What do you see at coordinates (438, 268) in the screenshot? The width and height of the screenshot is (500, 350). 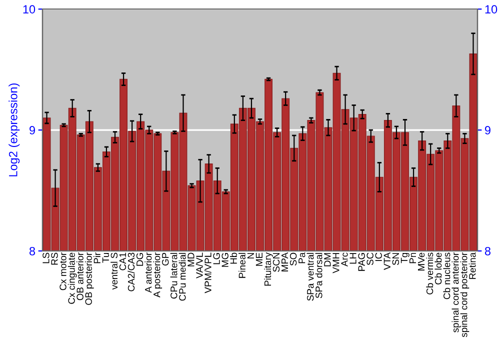 I see `x-tick-label: Cb lobe` at bounding box center [438, 268].